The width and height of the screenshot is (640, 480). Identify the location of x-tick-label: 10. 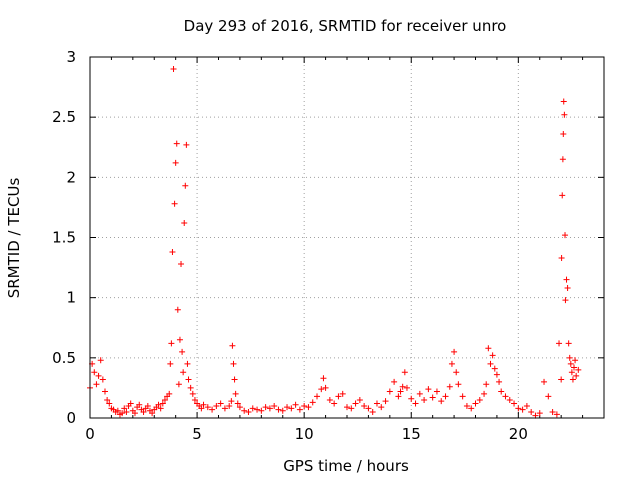
(304, 434).